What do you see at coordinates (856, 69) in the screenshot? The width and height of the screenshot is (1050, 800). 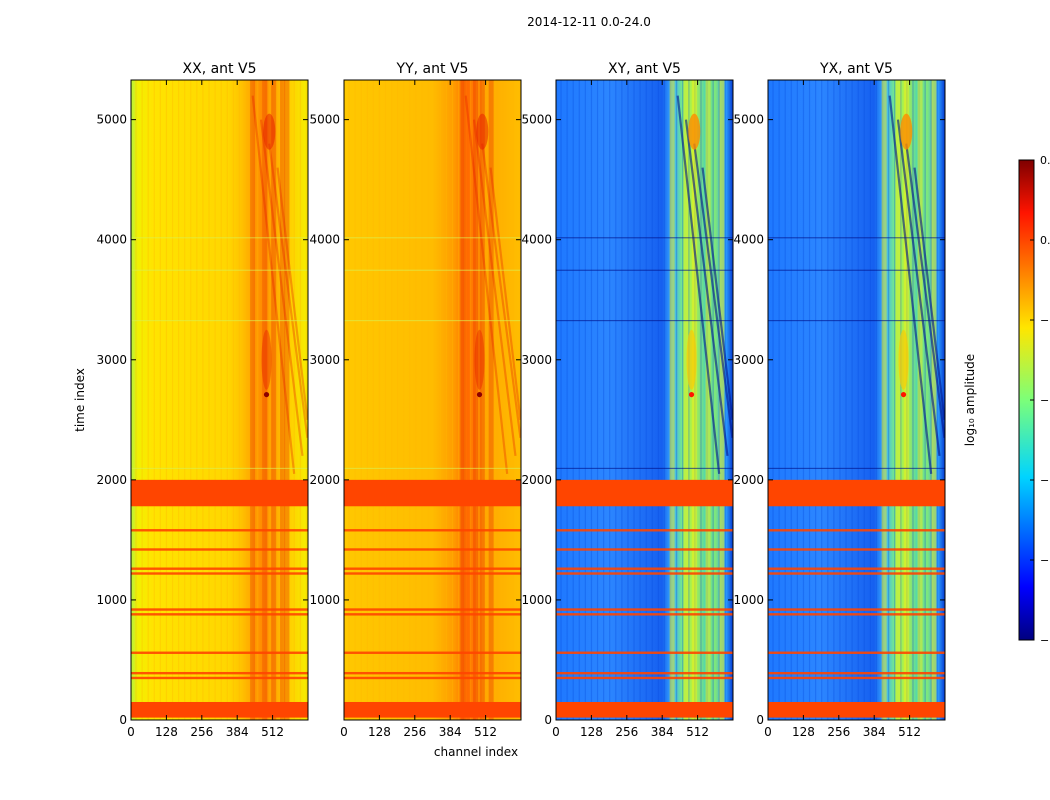 I see `panel-title: YX, ant V5` at bounding box center [856, 69].